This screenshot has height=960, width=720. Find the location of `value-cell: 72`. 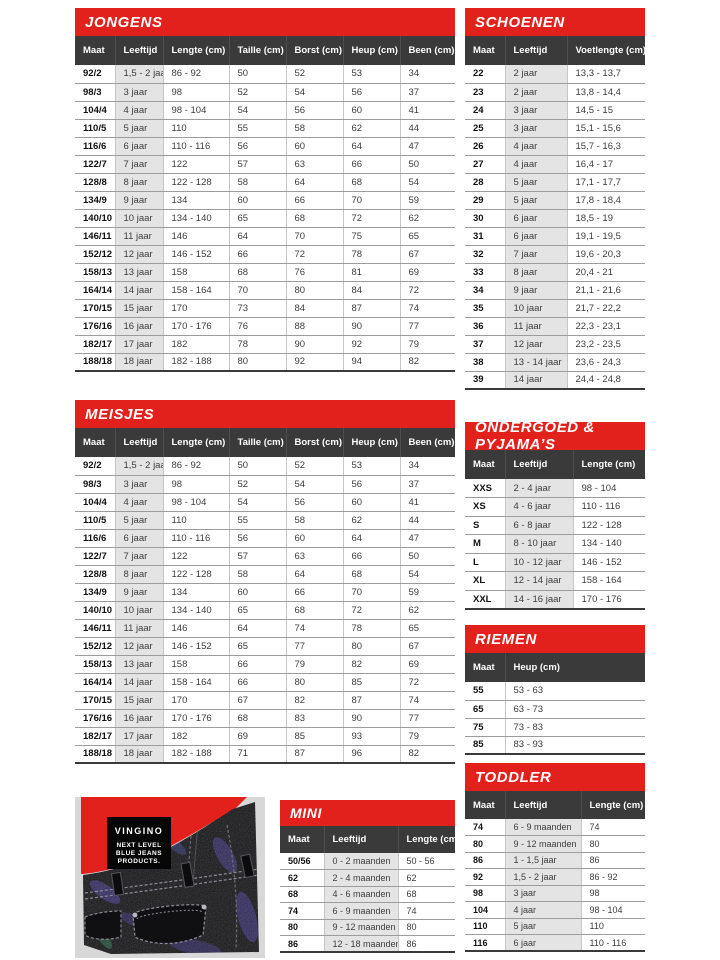

value-cell: 72 is located at coordinates (427, 682).